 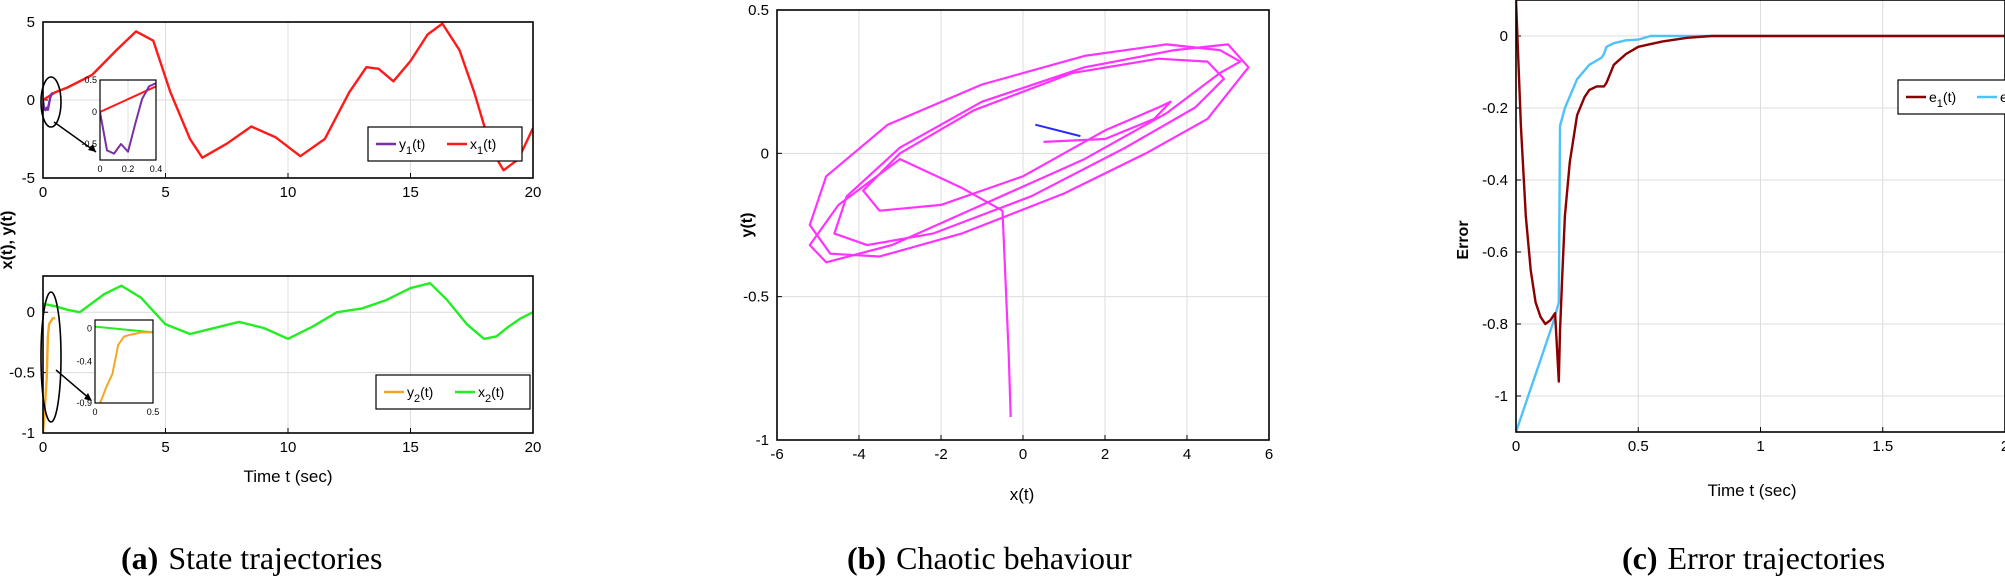 What do you see at coordinates (156, 169) in the screenshot?
I see `inset-tick-label: 0.4` at bounding box center [156, 169].